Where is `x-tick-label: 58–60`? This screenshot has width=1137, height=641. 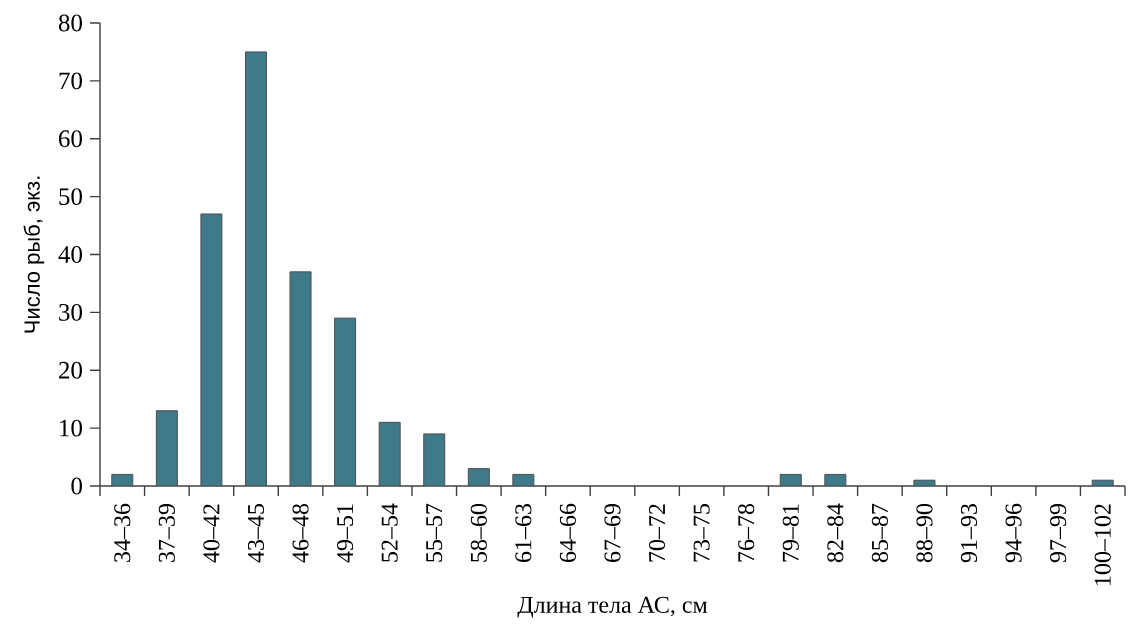 x-tick-label: 58–60 is located at coordinates (478, 532).